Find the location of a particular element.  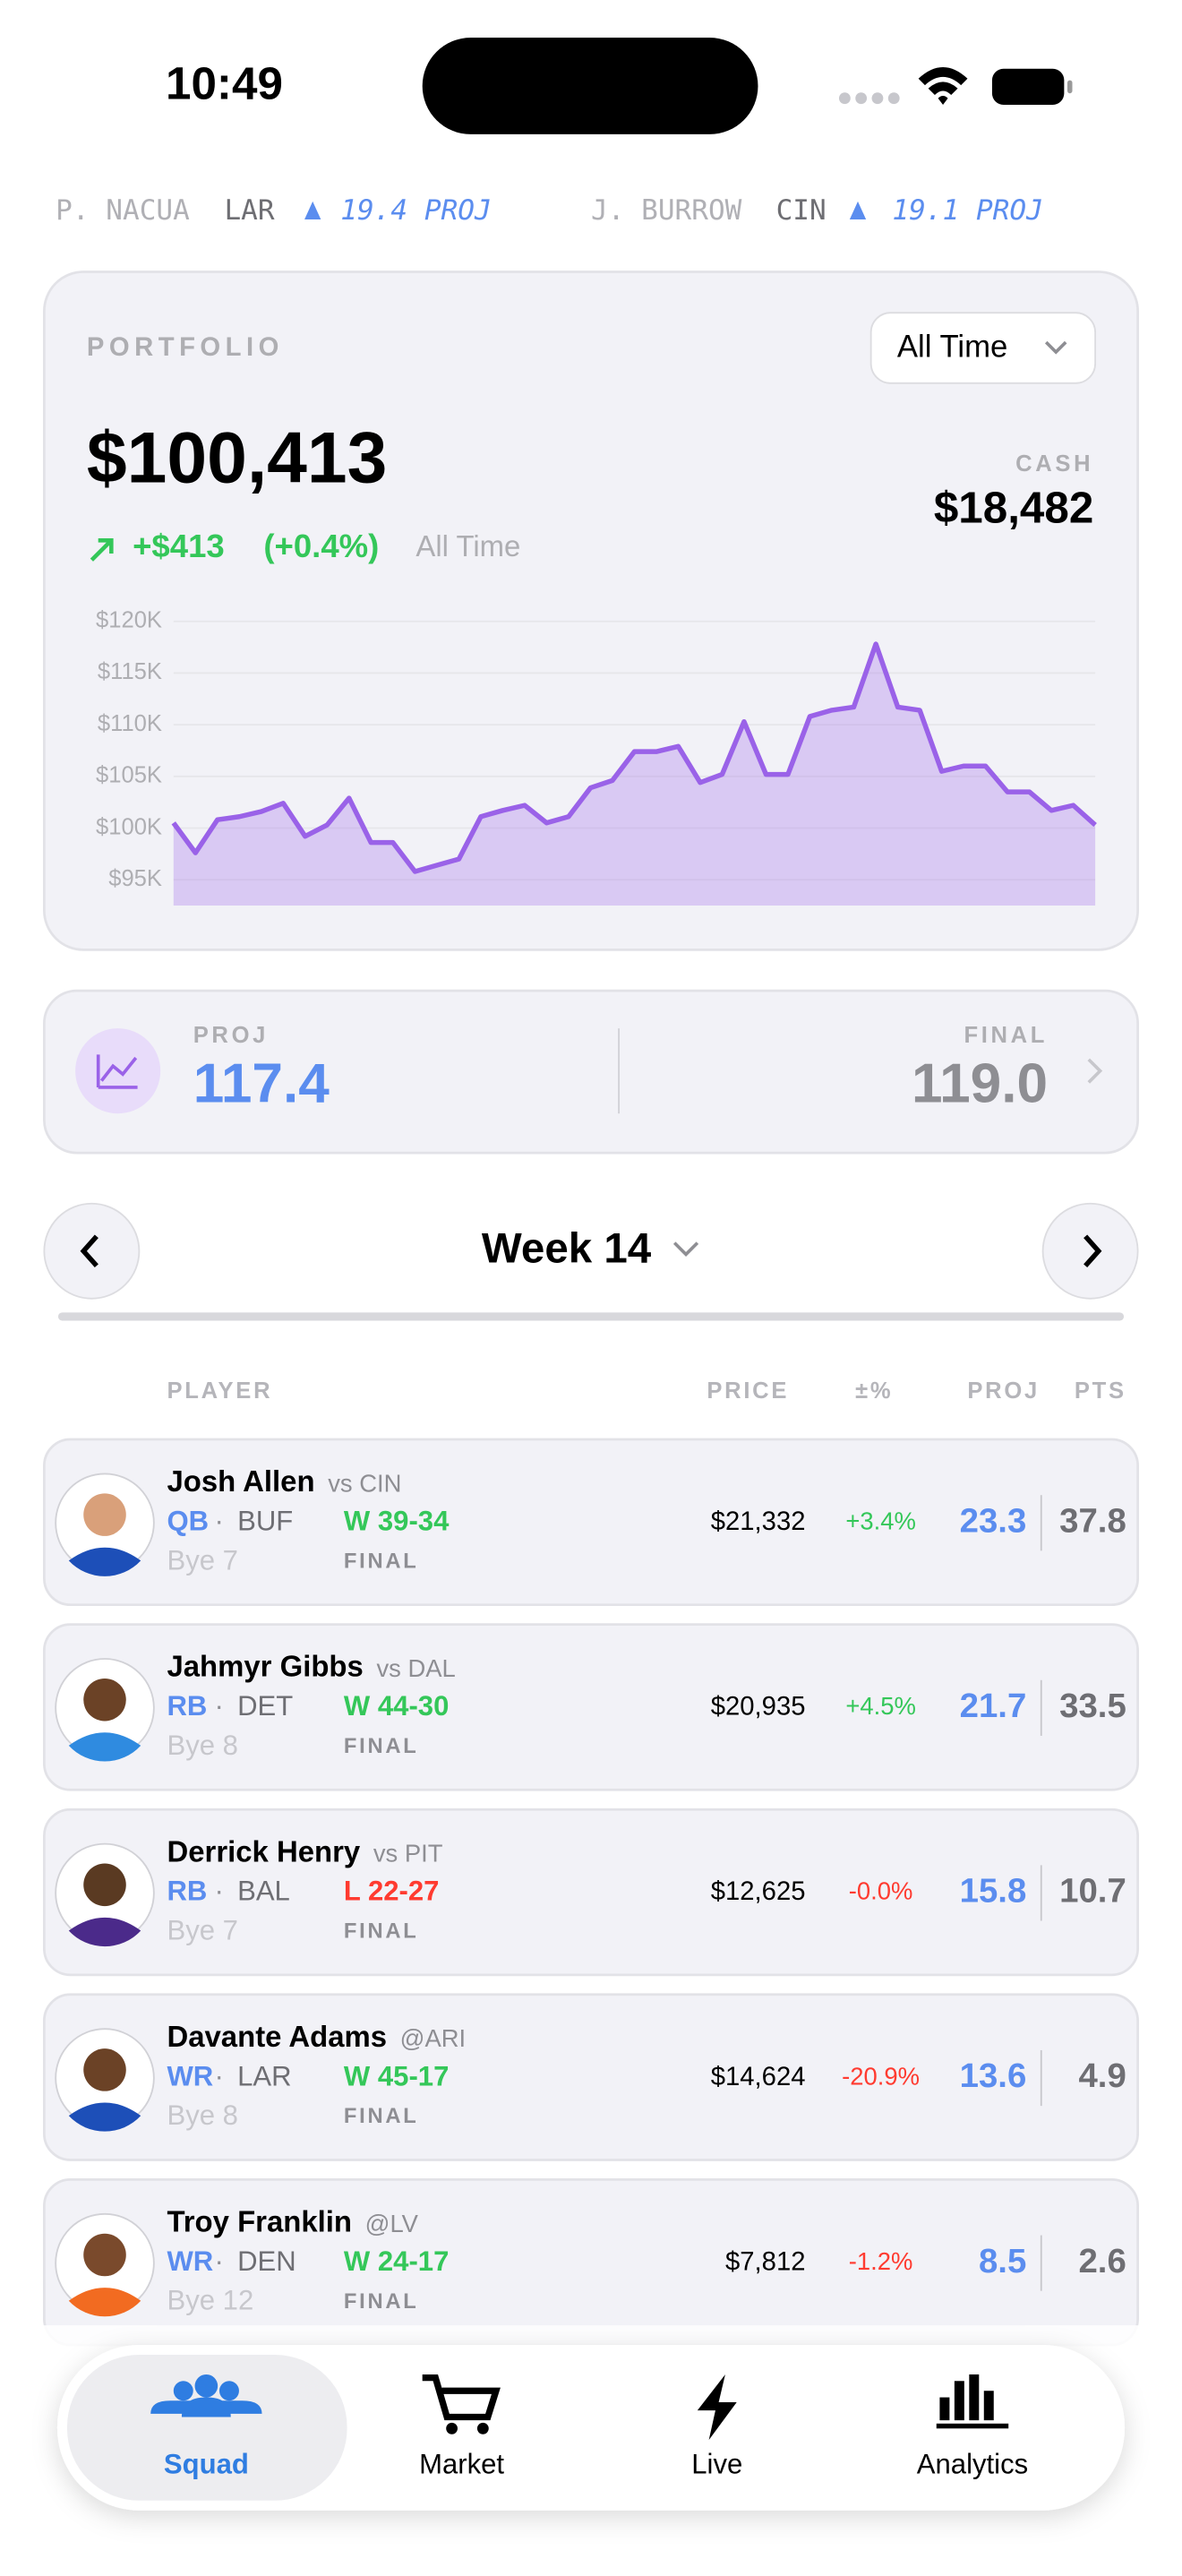

prev-week is located at coordinates (92, 1251).